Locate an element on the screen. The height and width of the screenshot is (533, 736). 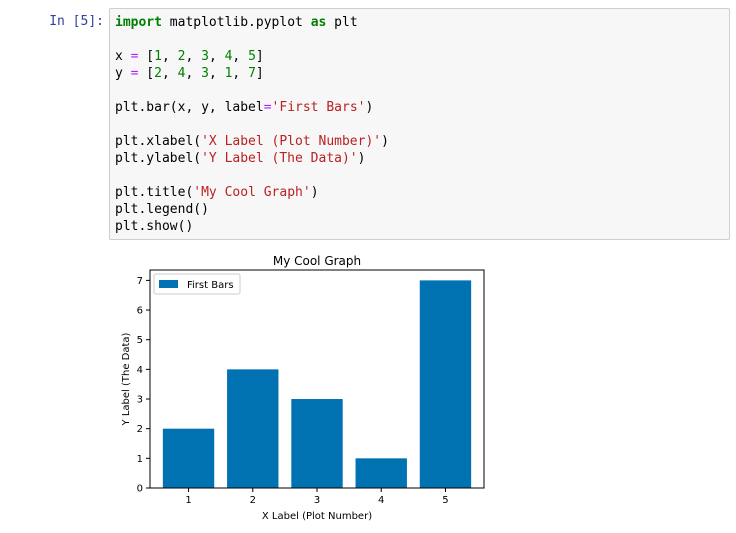
code-line: plt.show() is located at coordinates (154, 226).